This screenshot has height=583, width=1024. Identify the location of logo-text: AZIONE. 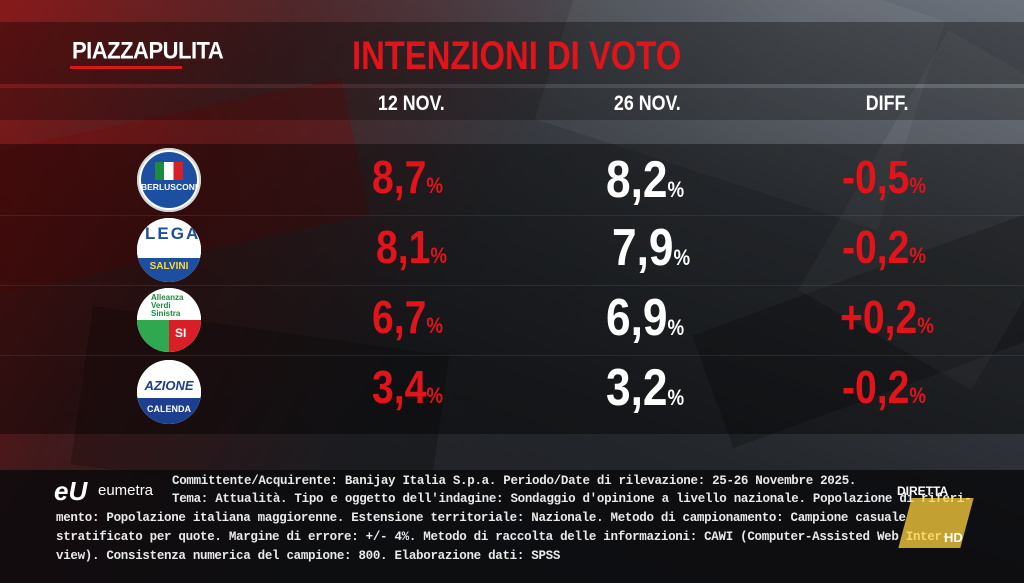
(169, 385).